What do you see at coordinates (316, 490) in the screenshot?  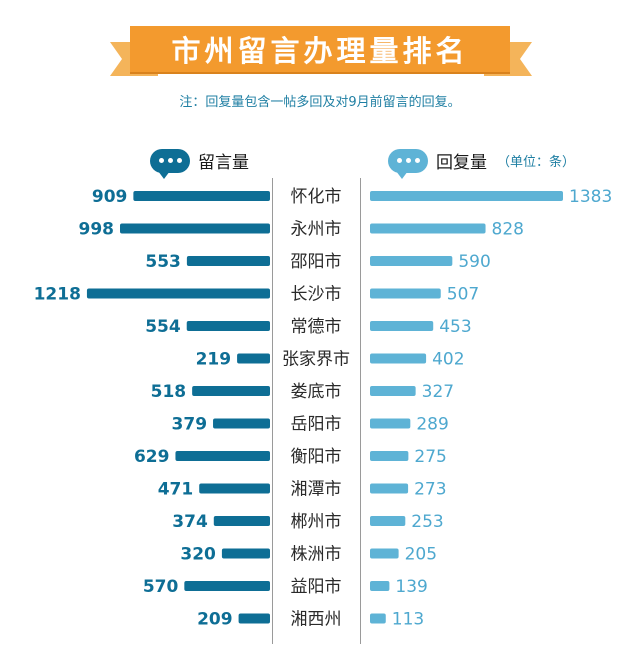 I see `category-label-9: 湘潭市` at bounding box center [316, 490].